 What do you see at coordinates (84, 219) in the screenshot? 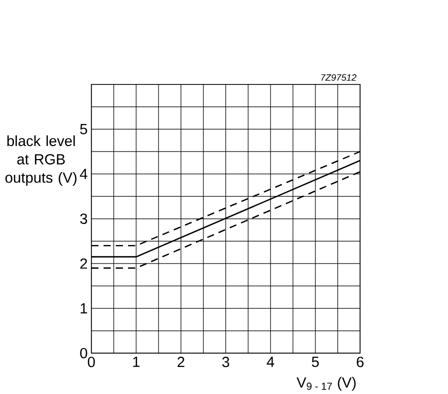
I see `y-tick-label: 3` at bounding box center [84, 219].